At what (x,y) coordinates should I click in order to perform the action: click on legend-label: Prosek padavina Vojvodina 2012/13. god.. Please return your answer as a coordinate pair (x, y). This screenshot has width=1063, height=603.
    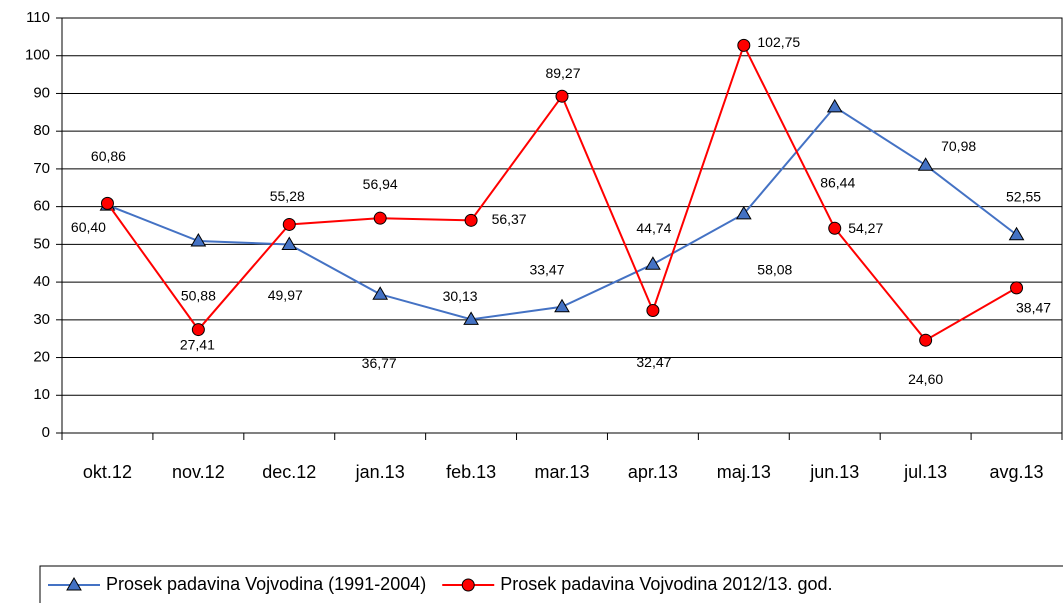
    Looking at the image, I should click on (666, 584).